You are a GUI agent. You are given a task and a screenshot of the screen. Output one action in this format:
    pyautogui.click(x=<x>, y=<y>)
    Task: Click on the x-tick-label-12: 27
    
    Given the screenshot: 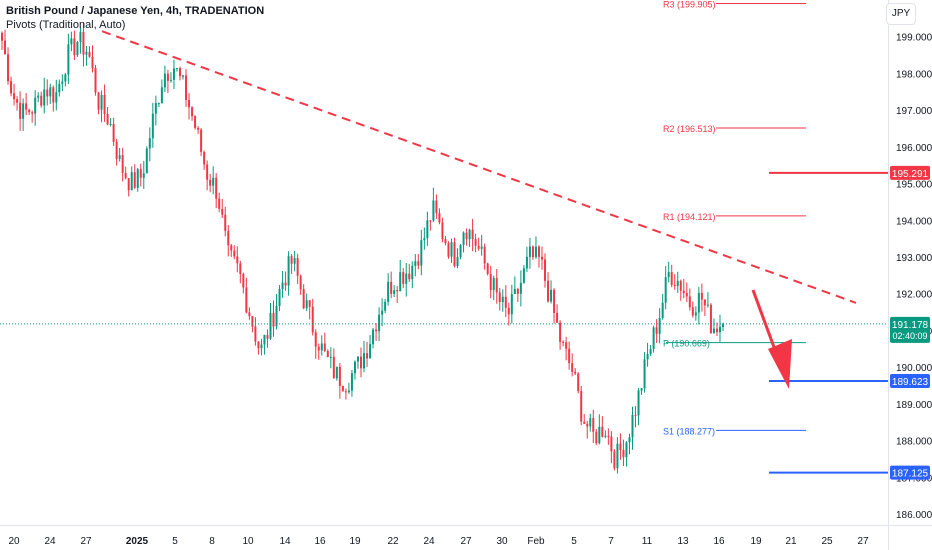 What is the action you would take?
    pyautogui.click(x=466, y=541)
    